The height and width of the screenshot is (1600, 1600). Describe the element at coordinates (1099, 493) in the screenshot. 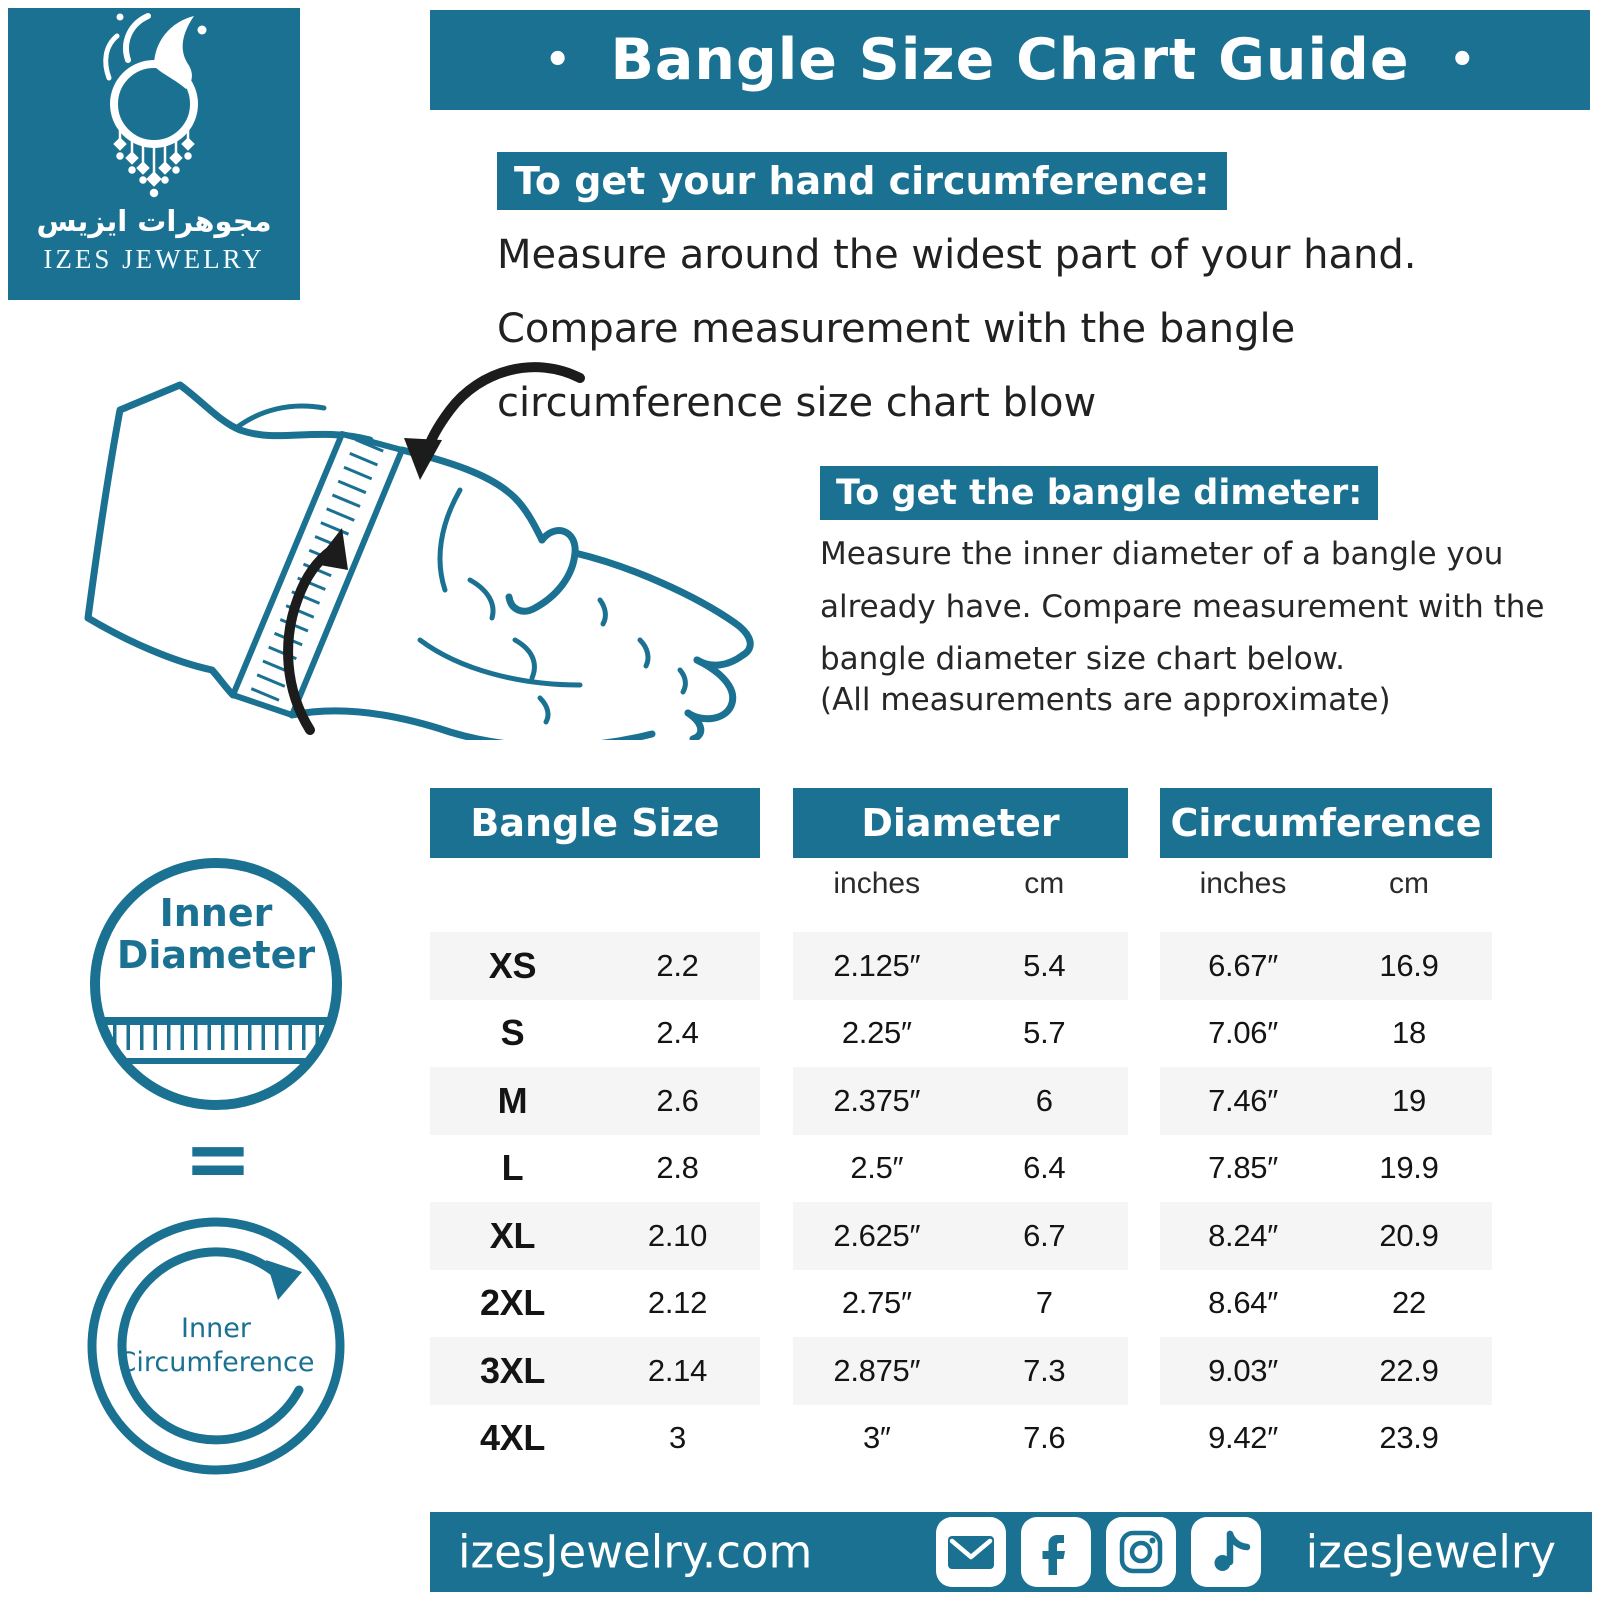

I see `bangle-diameter-heading: To get the bangle dimeter:` at that location.